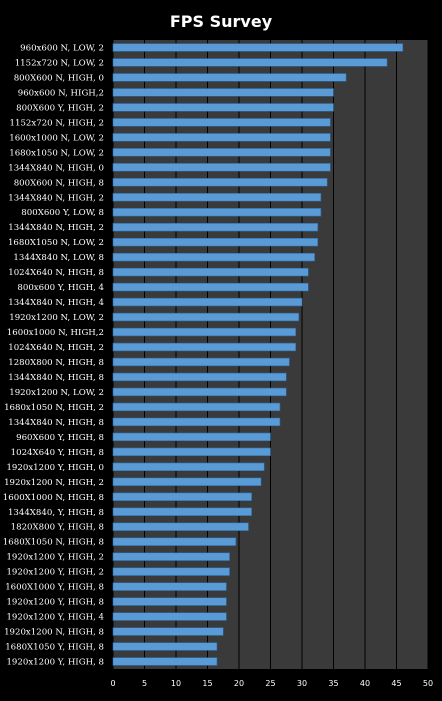  What do you see at coordinates (56, 168) in the screenshot?
I see `category-label: 1344X840 N, HIGH, 0` at bounding box center [56, 168].